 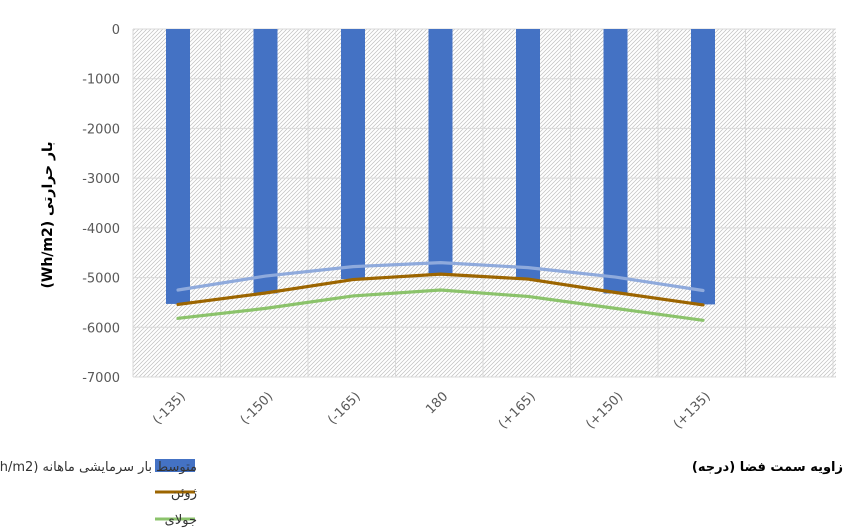 What do you see at coordinates (692, 410) in the screenshot?
I see `x-tick-label: (+135)` at bounding box center [692, 410].